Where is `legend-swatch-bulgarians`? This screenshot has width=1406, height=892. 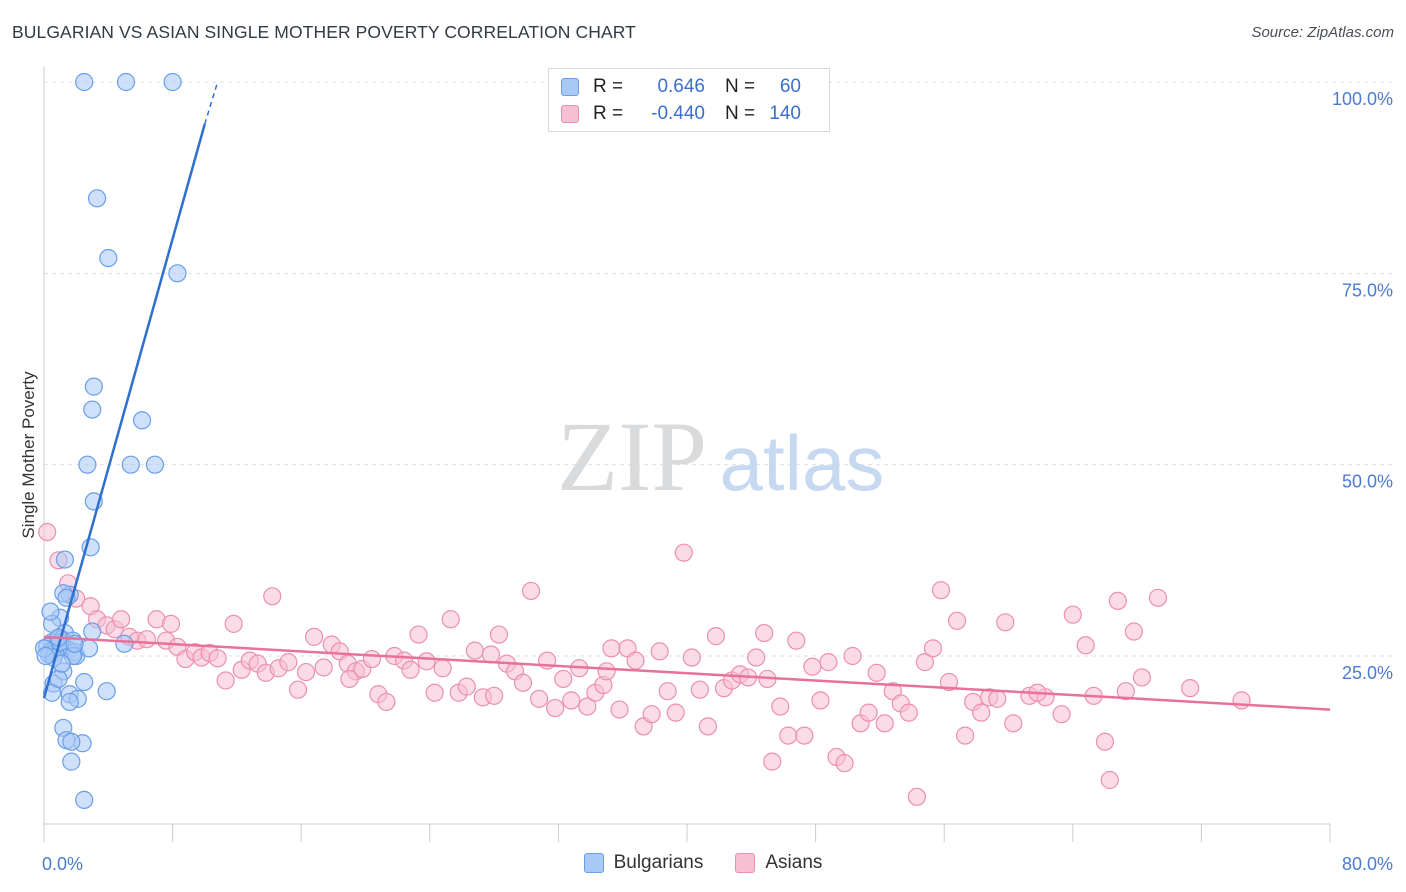
legend-swatch-bulgarians is located at coordinates (593, 863).